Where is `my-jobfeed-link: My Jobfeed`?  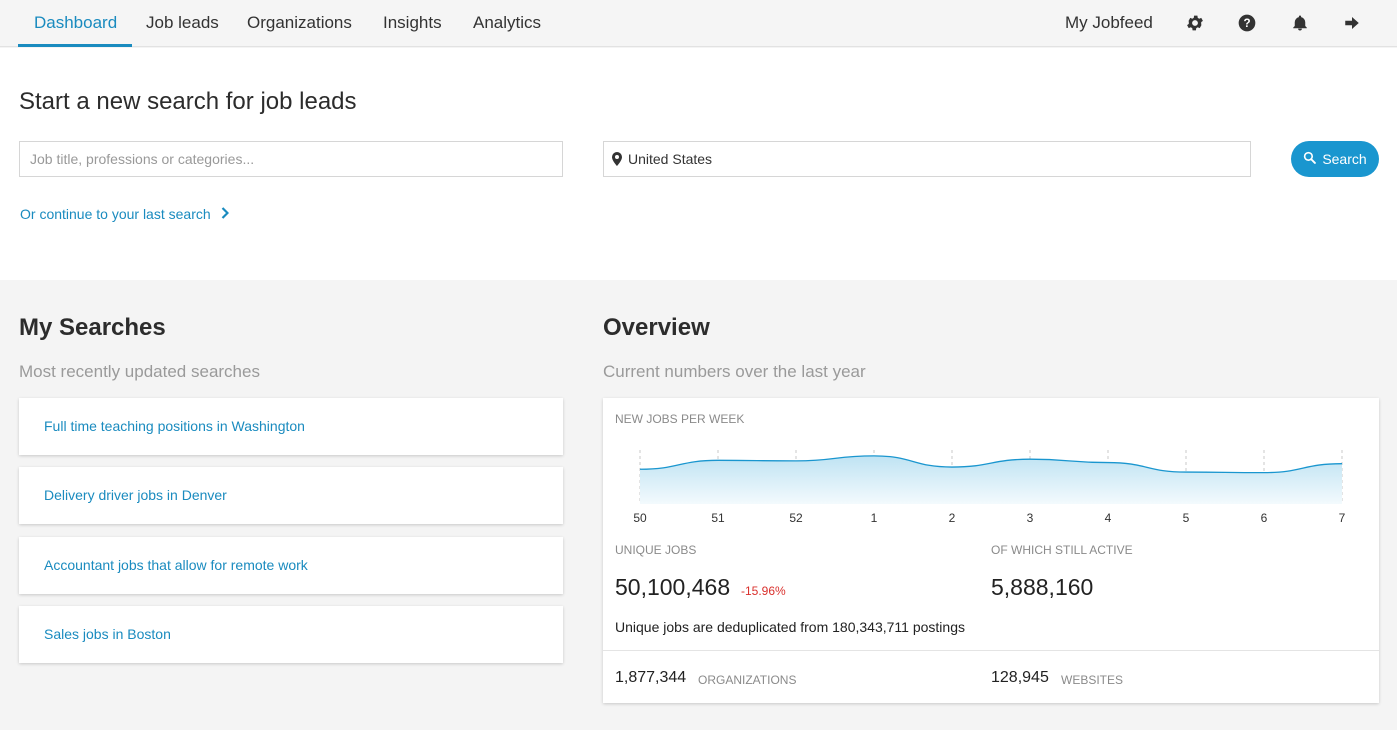 my-jobfeed-link: My Jobfeed is located at coordinates (1109, 22).